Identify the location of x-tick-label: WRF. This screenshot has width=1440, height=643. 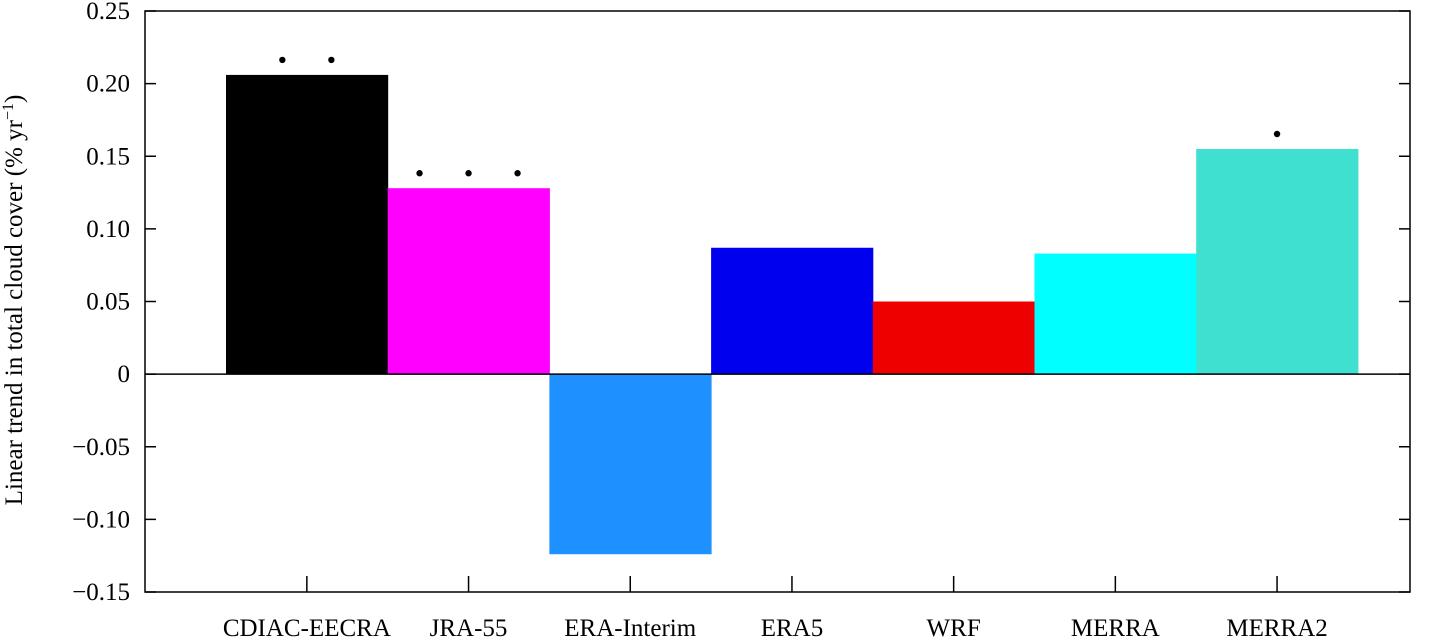
(954, 626).